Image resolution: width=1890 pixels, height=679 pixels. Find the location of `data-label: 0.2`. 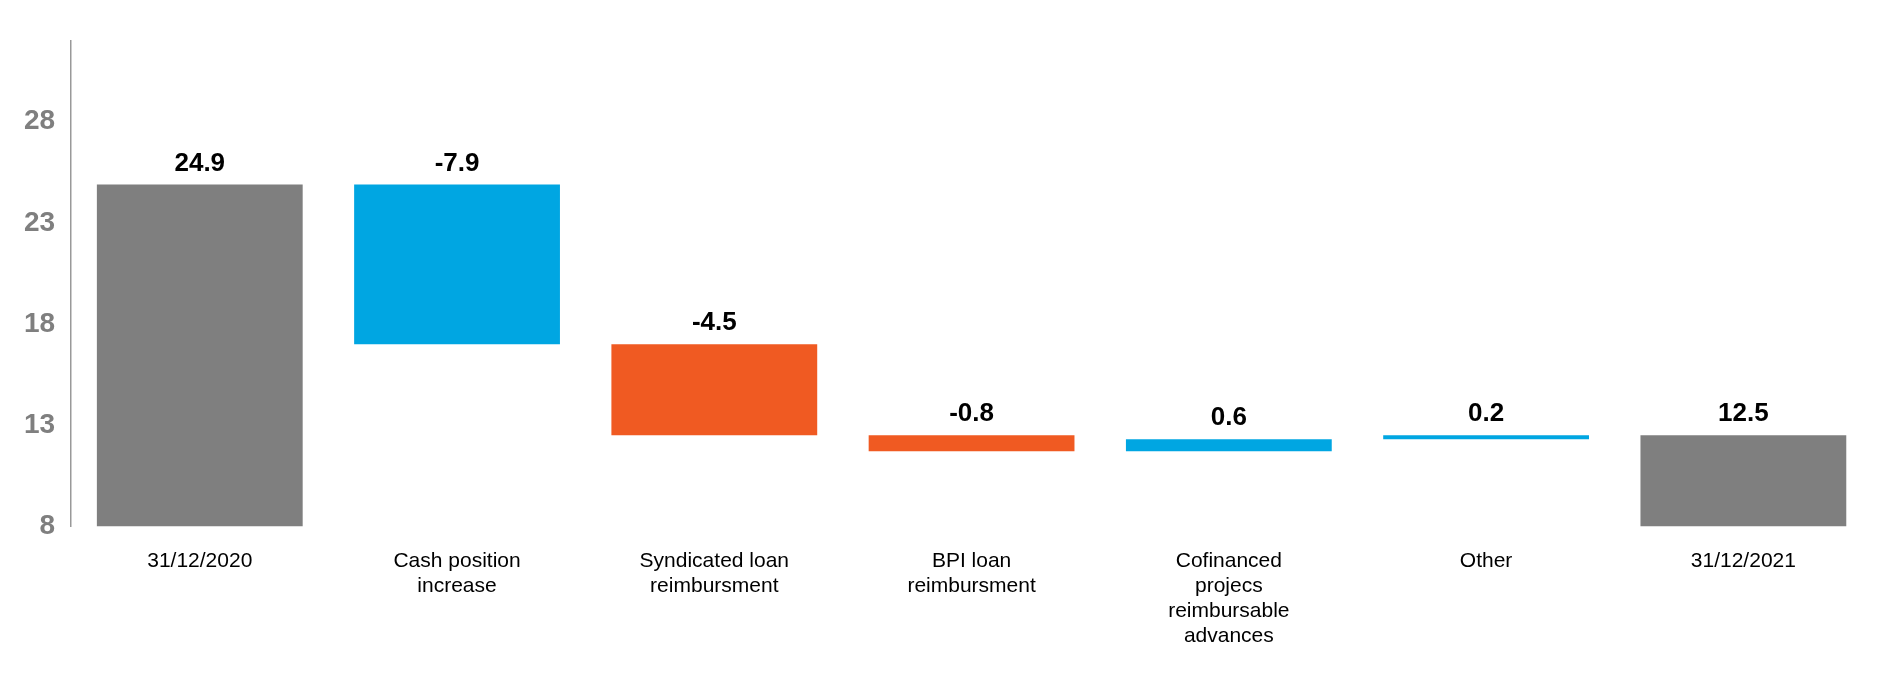

data-label: 0.2 is located at coordinates (1486, 412).